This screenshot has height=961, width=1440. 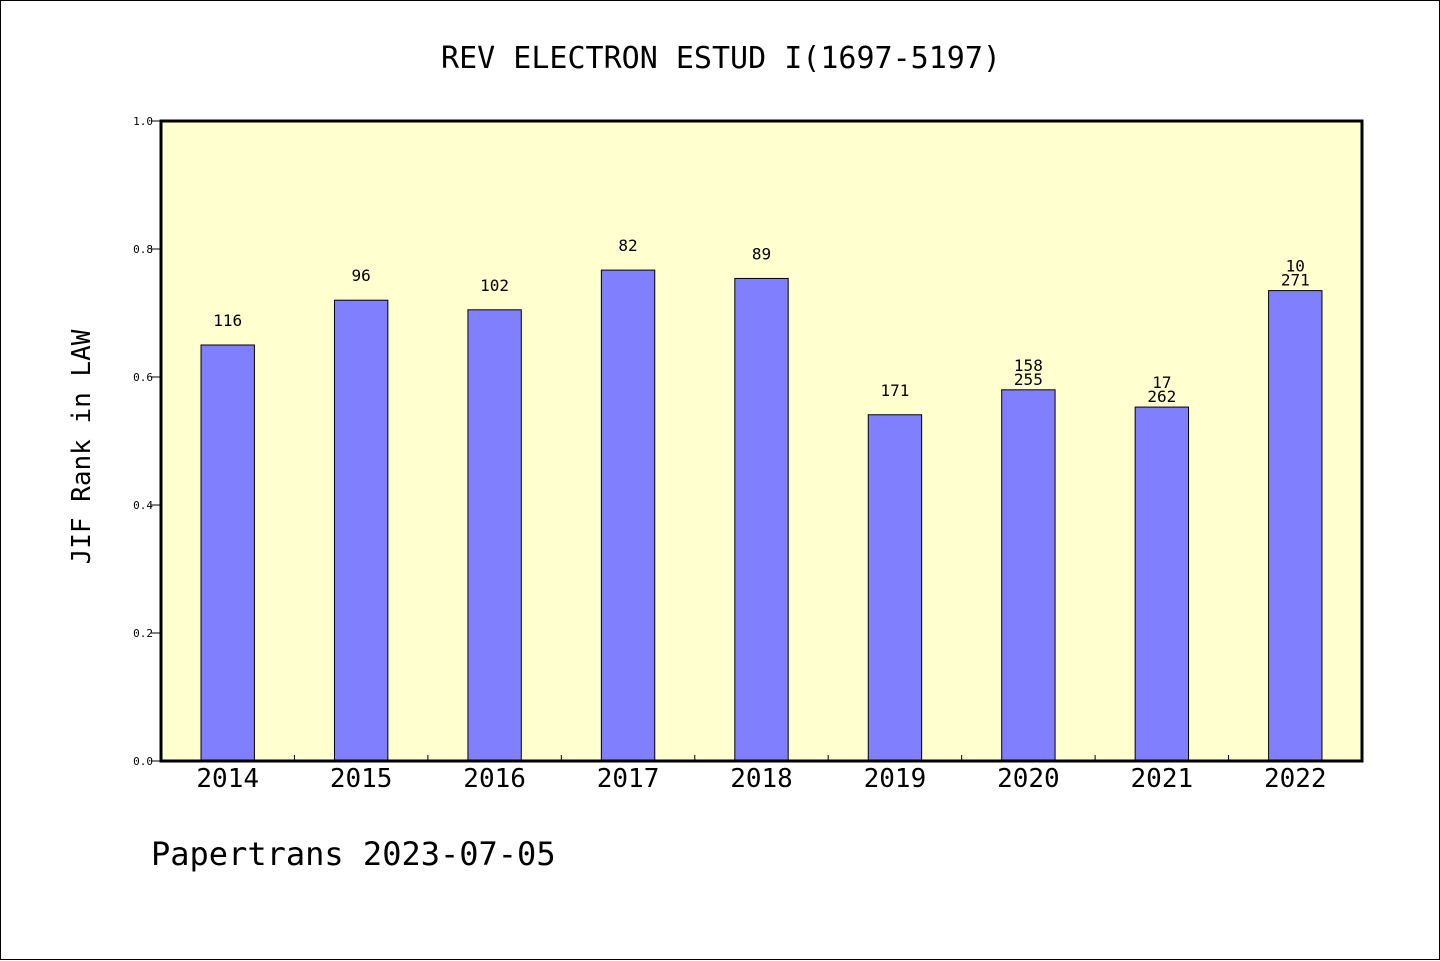 What do you see at coordinates (628, 779) in the screenshot?
I see `x-tick-label: 2017` at bounding box center [628, 779].